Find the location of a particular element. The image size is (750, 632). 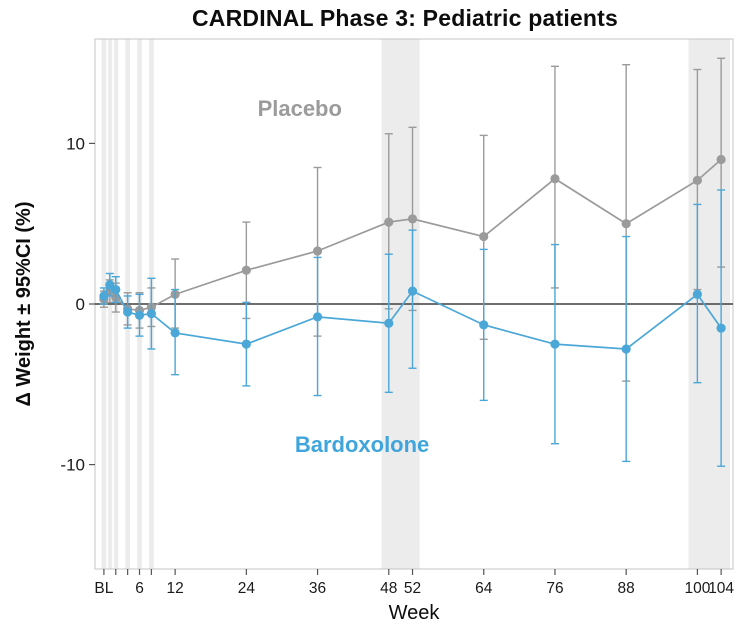

y-axis: -10 0 10 Δ Weight ± 95%CI (%) is located at coordinates (54, 304).